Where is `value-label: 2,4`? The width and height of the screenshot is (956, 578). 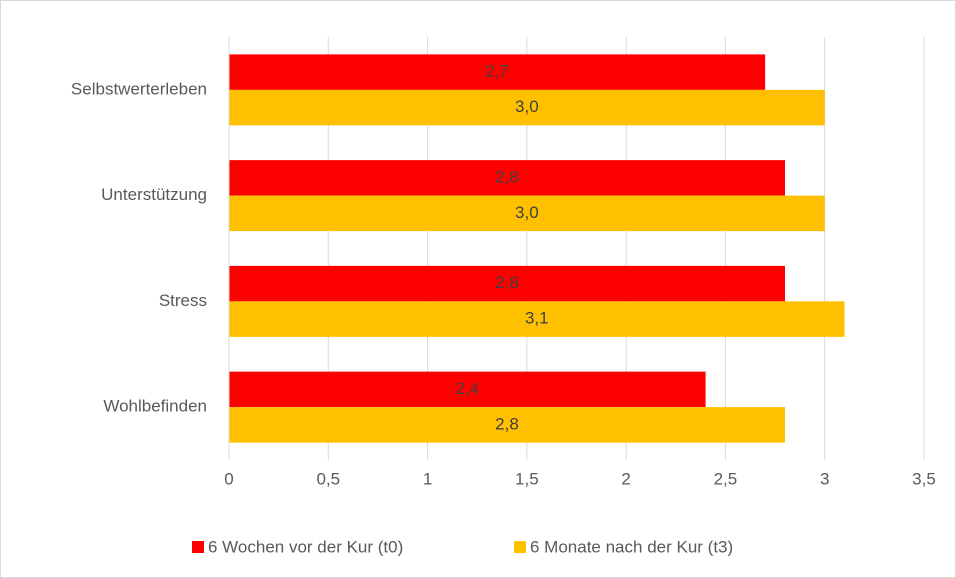
value-label: 2,4 is located at coordinates (467, 388).